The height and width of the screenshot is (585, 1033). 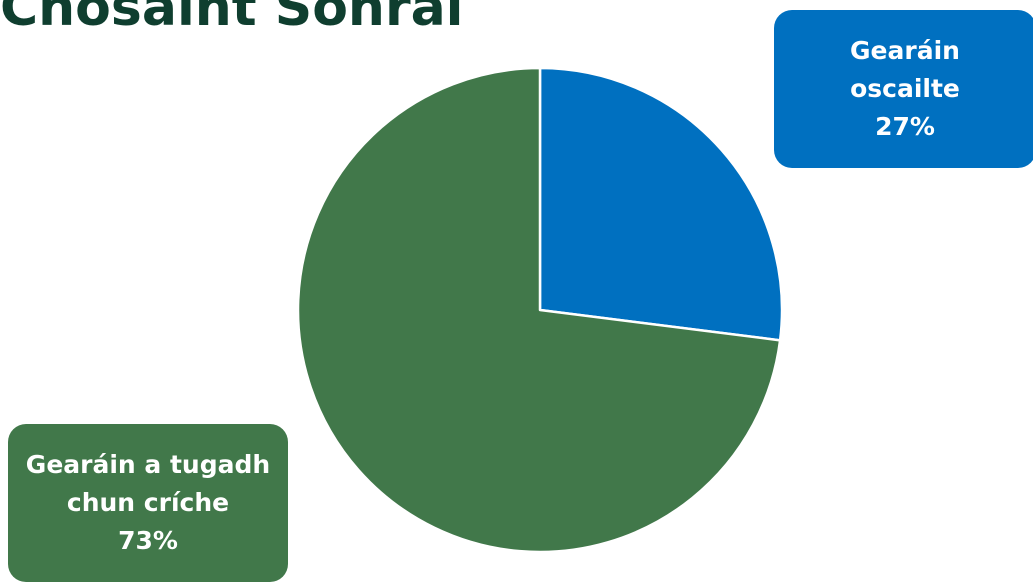 What do you see at coordinates (148, 540) in the screenshot?
I see `data-label-value: 73%` at bounding box center [148, 540].